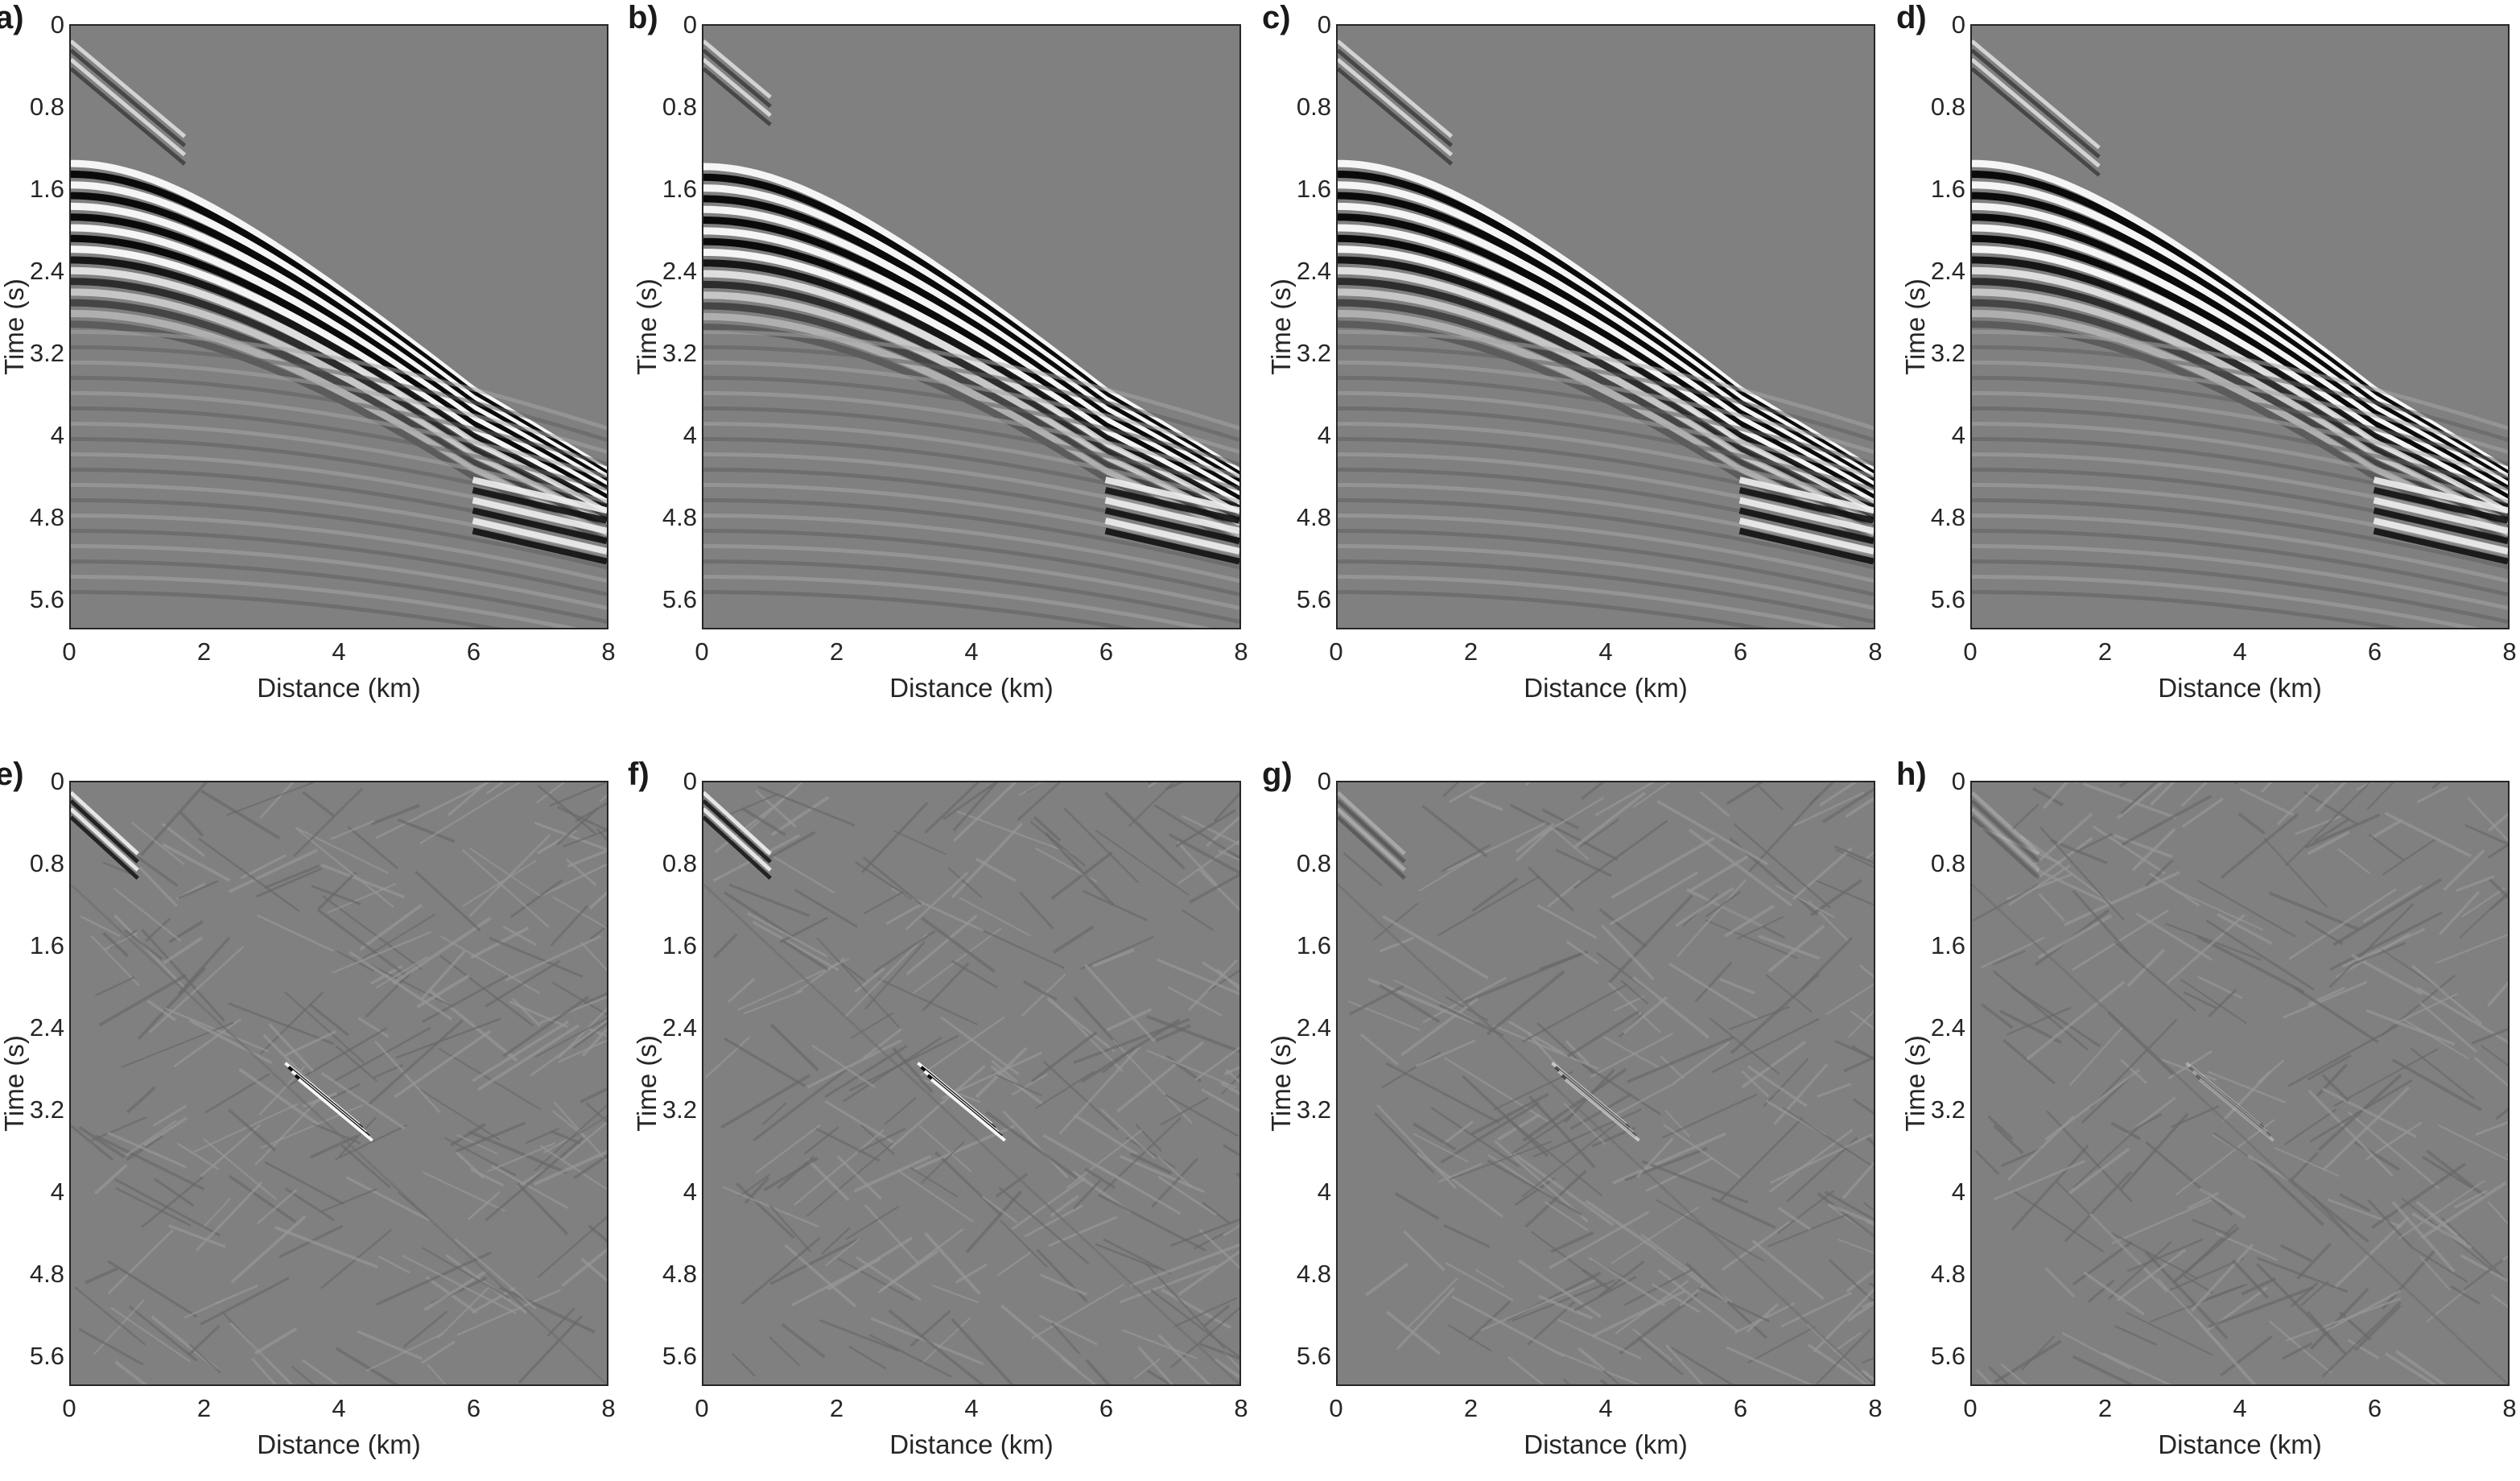 The image size is (2520, 1481). Describe the element at coordinates (643, 18) in the screenshot. I see `panel-label: b)` at that location.